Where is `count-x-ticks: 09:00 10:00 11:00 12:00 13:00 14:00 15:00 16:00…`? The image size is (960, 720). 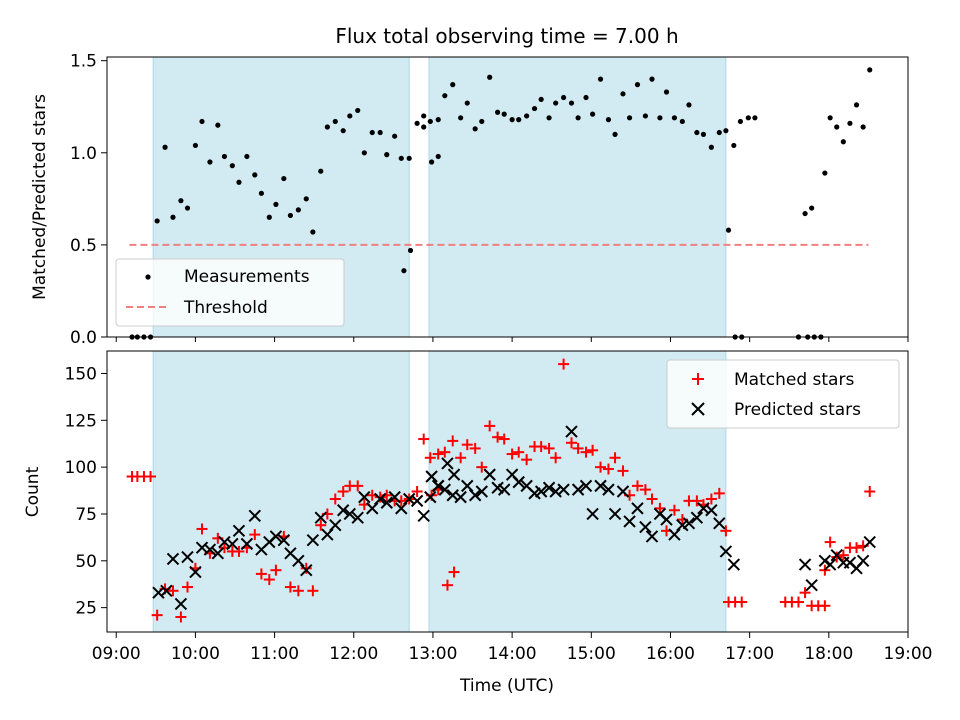
count-x-ticks: 09:00 10:00 11:00 12:00 13:00 14:00 15:00 16:00… is located at coordinates (512, 648).